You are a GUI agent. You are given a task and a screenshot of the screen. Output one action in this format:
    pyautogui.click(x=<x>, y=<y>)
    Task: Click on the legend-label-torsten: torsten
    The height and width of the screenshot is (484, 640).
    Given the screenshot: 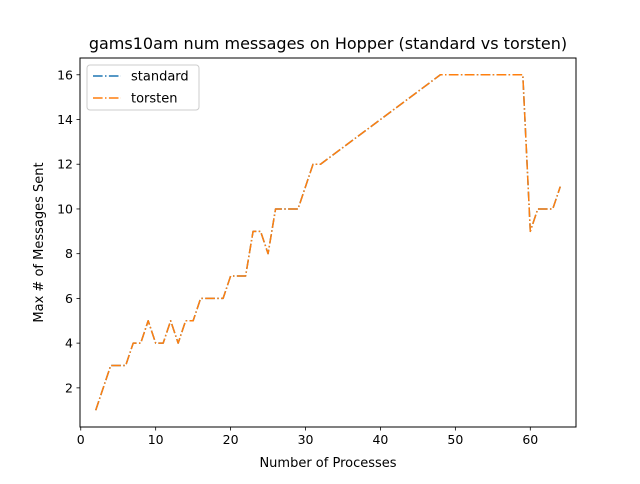 What is the action you would take?
    pyautogui.click(x=154, y=99)
    